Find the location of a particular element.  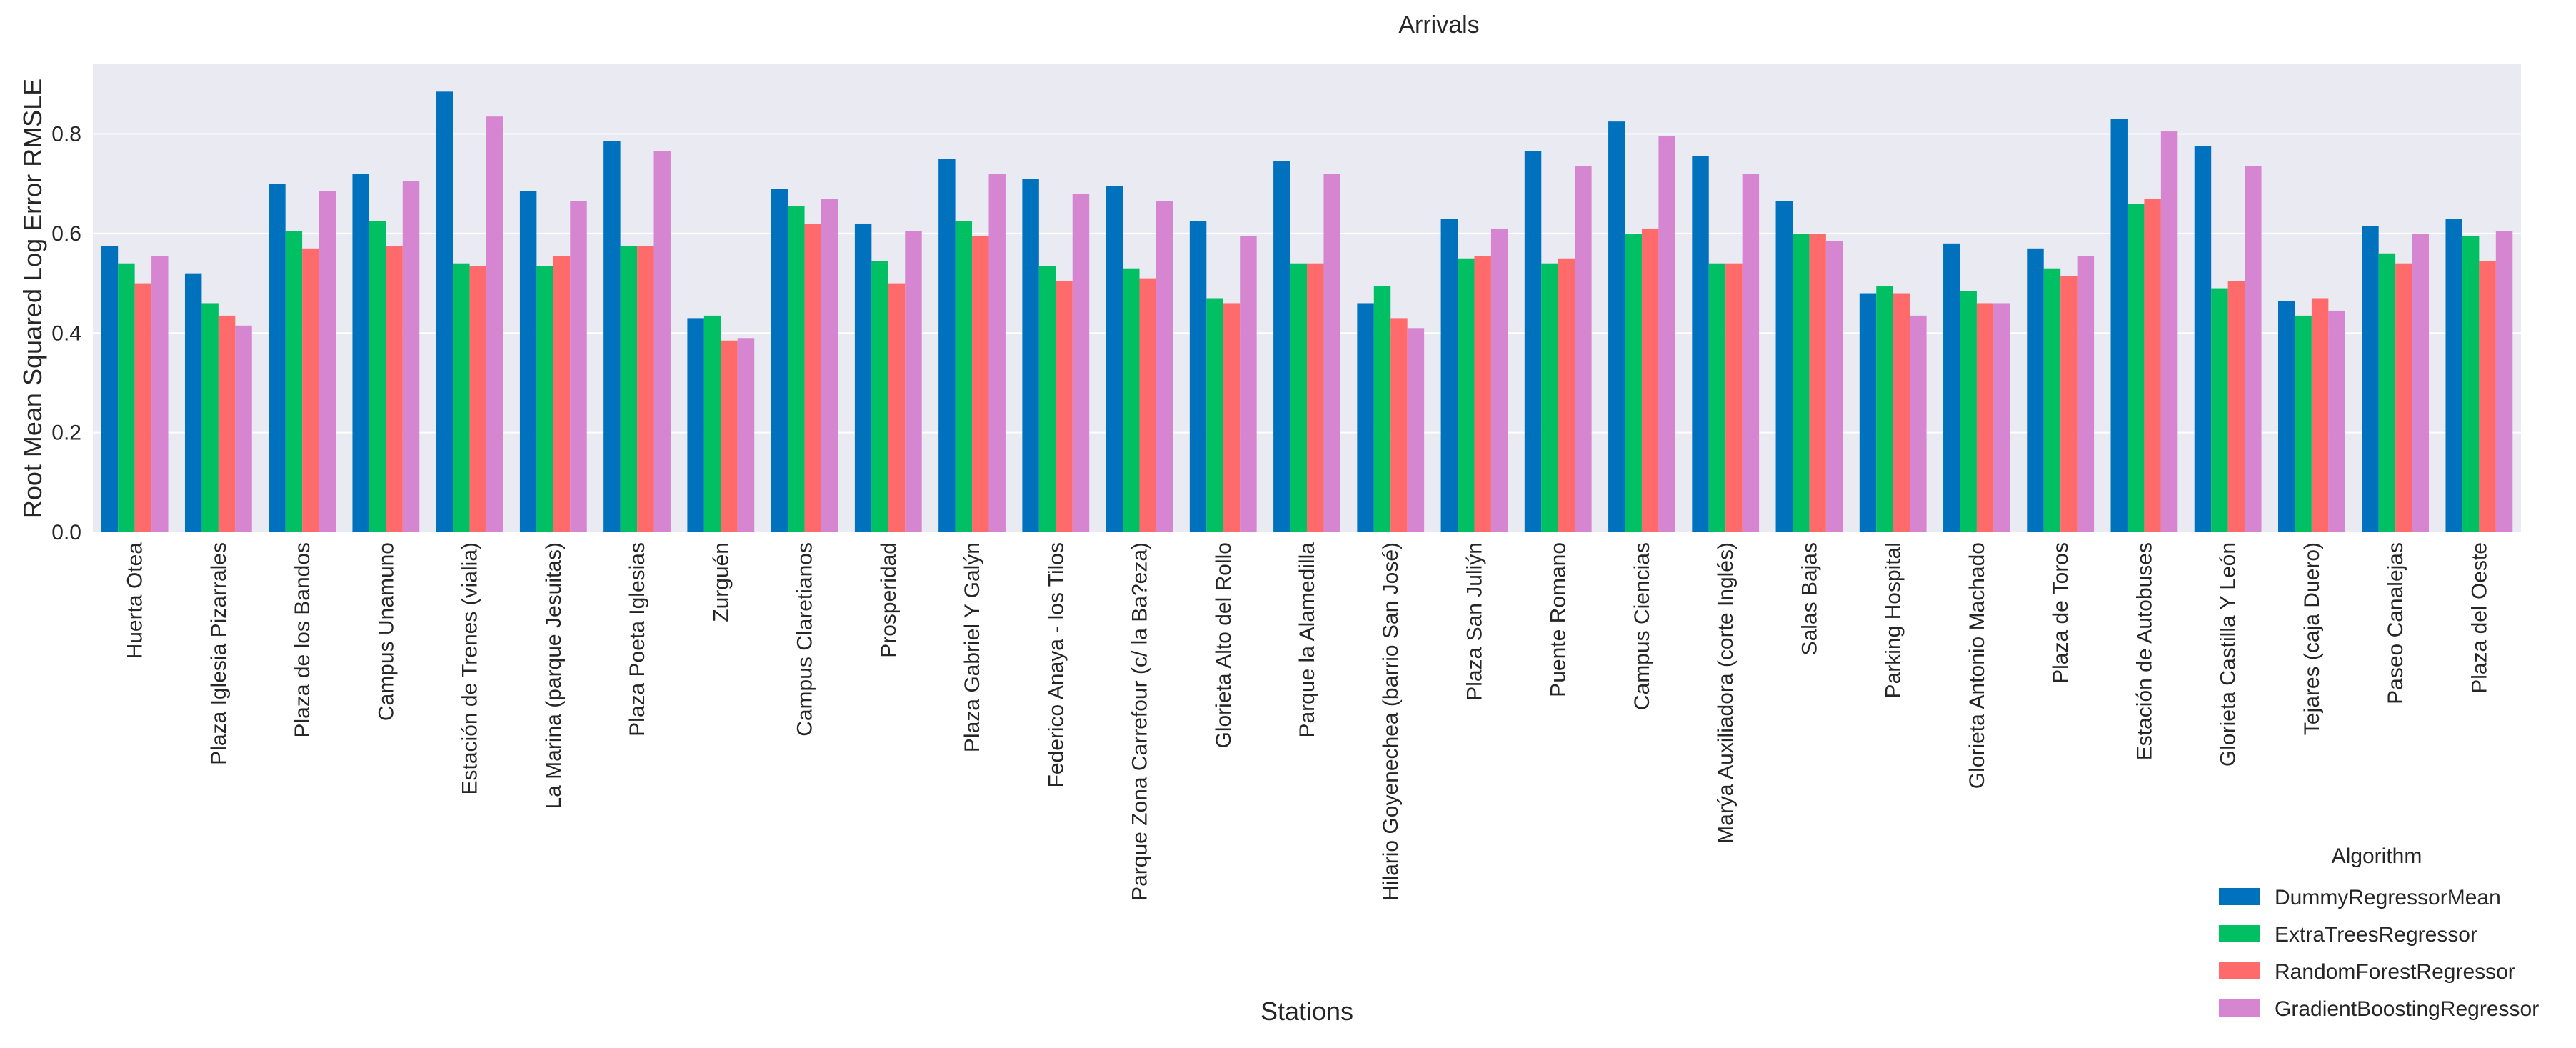

x-tick-label: Plaza Poeta Iglesias is located at coordinates (637, 639).